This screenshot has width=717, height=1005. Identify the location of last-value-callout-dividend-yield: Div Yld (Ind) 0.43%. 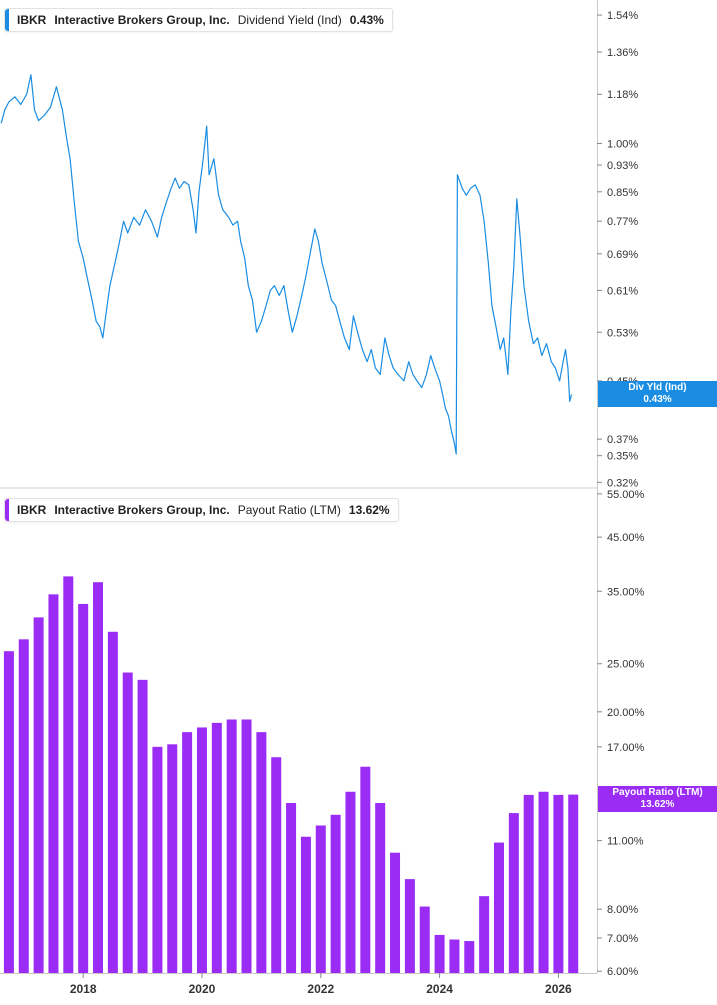
(657, 394).